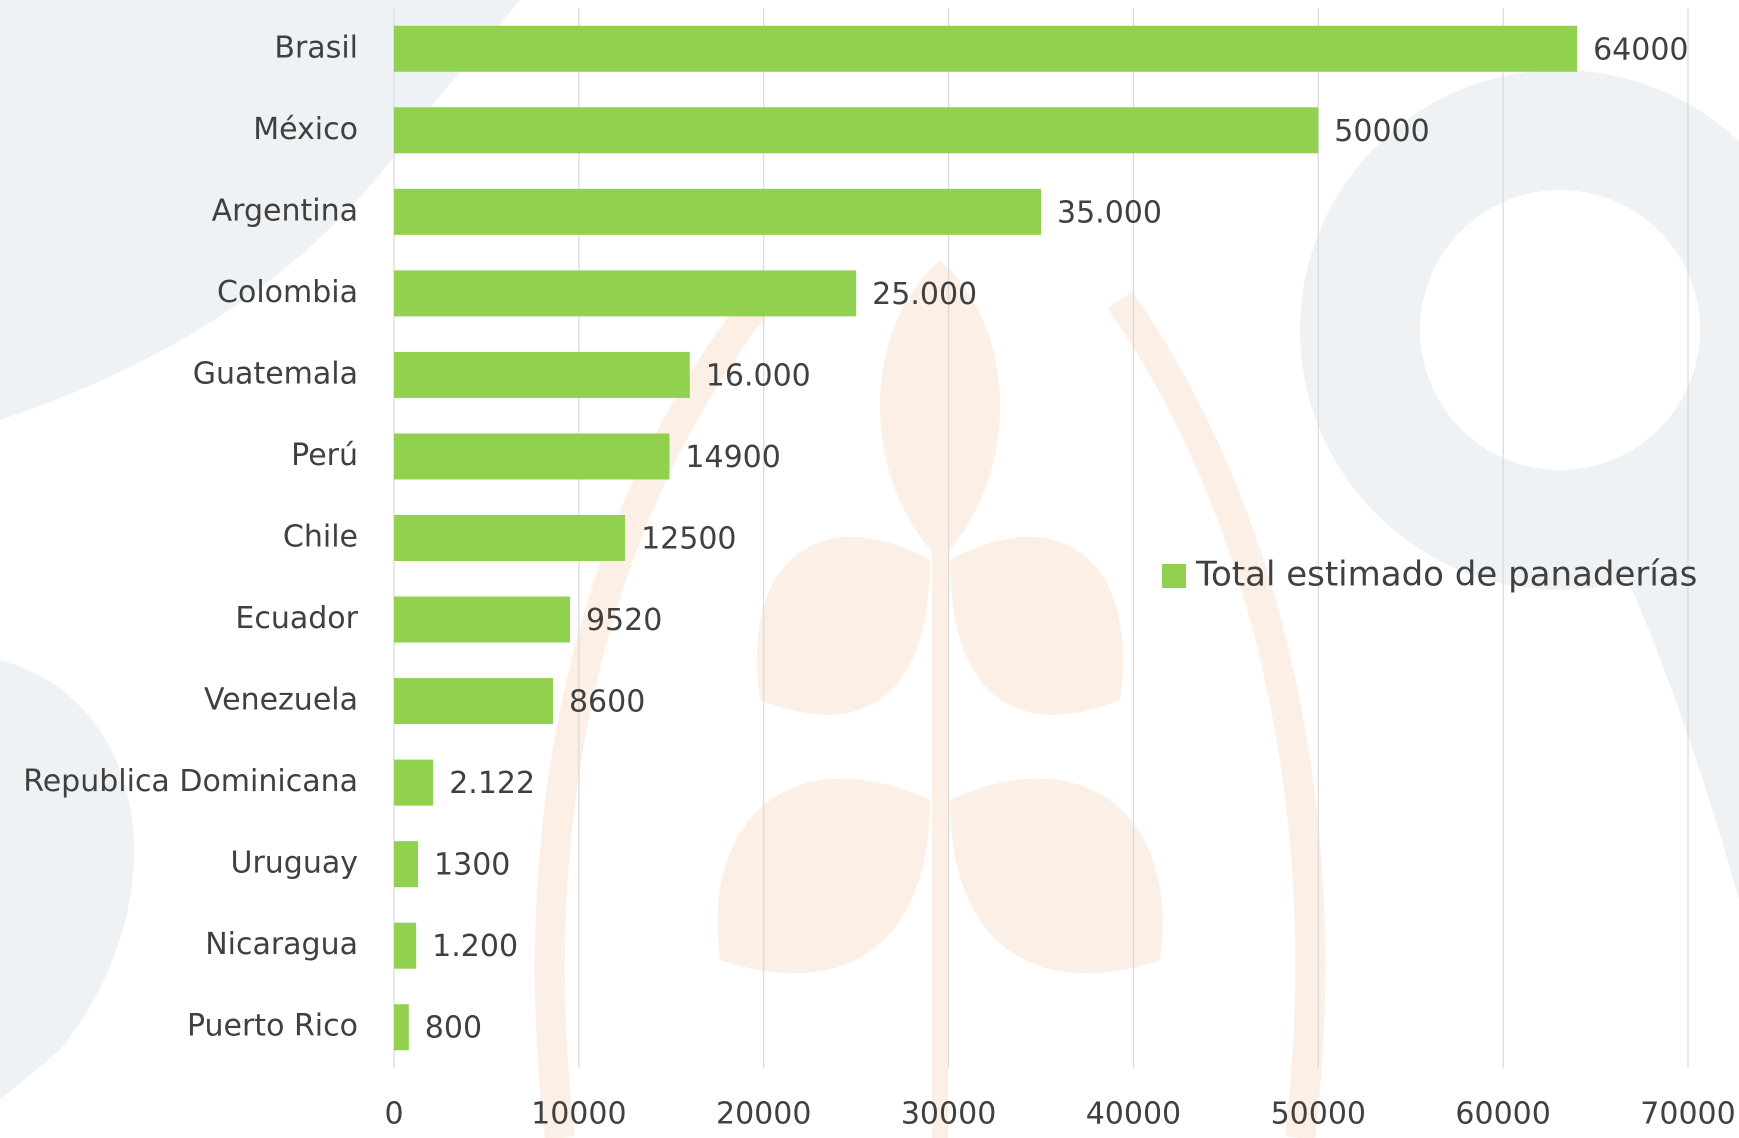 The image size is (1739, 1138). Describe the element at coordinates (190, 781) in the screenshot. I see `y-tick-label: Republica Dominicana` at that location.